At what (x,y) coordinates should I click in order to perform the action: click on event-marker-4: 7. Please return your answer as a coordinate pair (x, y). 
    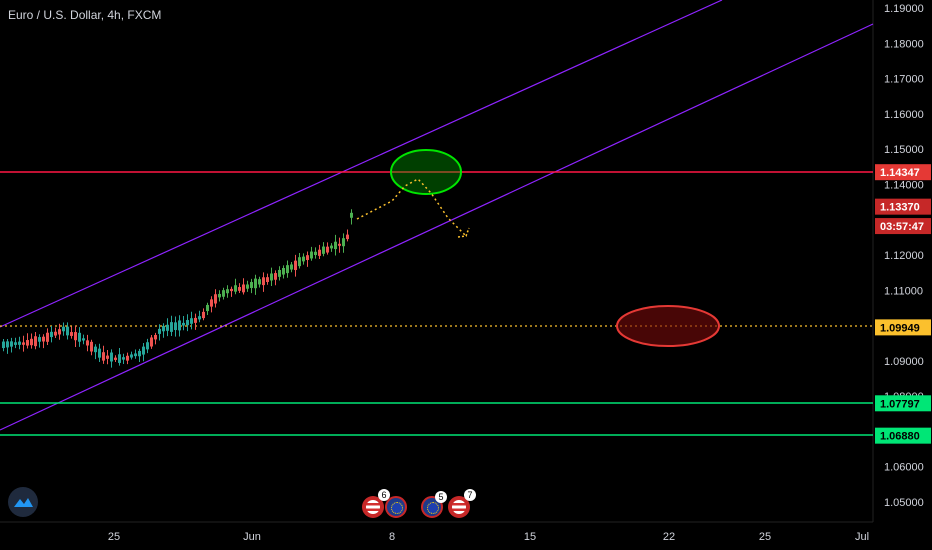
    Looking at the image, I should click on (462, 503).